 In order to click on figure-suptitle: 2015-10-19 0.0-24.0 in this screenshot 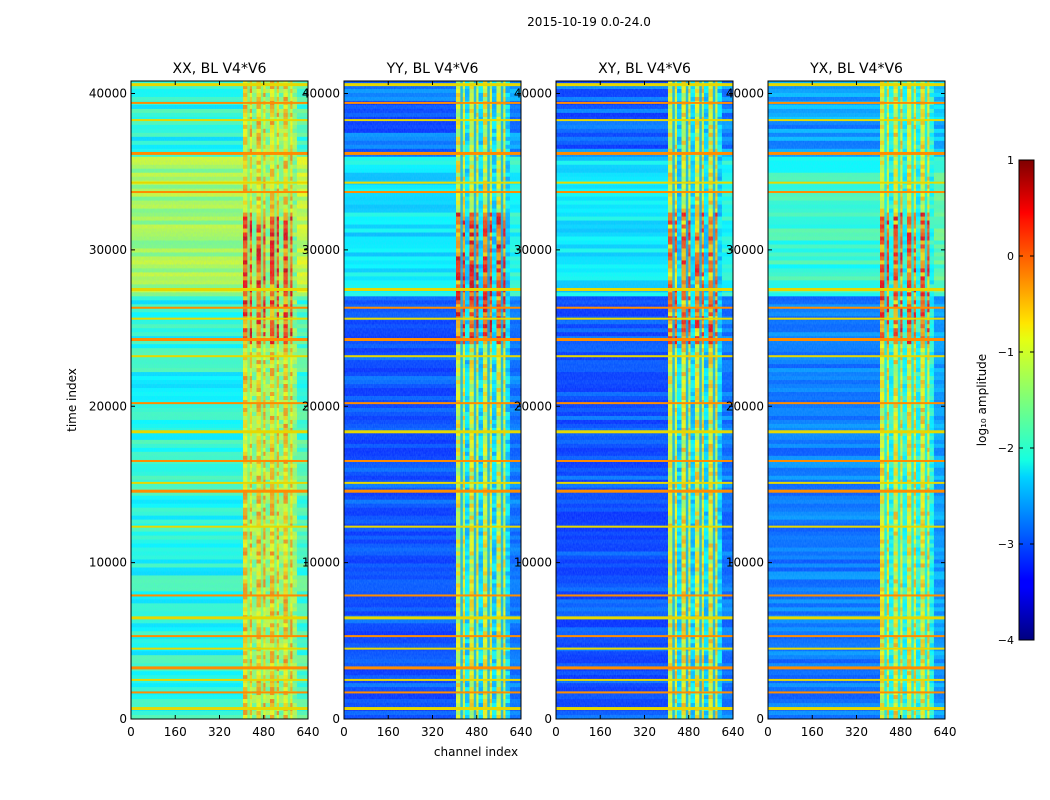, I will do `click(589, 22)`.